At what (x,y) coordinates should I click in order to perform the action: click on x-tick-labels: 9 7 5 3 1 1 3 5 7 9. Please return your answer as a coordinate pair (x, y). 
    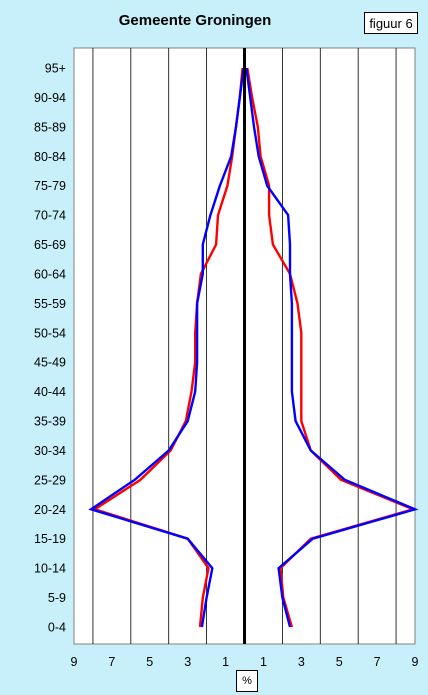
    Looking at the image, I should click on (245, 662).